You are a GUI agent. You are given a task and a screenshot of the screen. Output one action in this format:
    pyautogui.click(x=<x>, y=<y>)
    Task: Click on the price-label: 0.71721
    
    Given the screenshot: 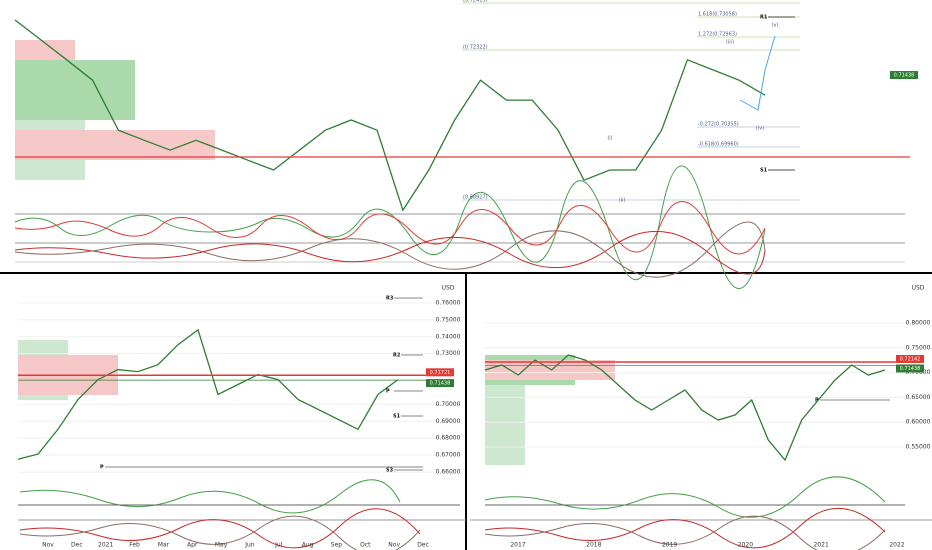 What is the action you would take?
    pyautogui.click(x=440, y=373)
    